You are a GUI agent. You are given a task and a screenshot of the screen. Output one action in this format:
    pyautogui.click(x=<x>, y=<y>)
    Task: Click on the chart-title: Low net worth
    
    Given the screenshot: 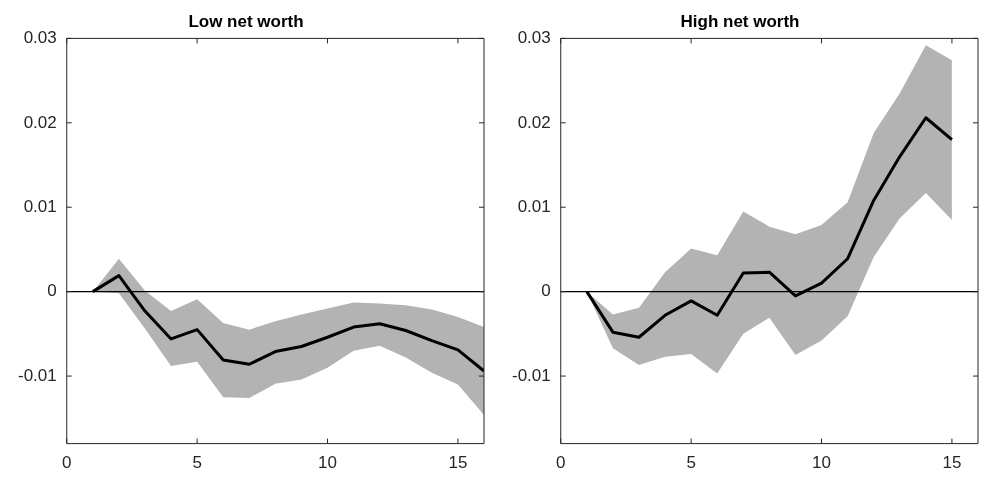 What is the action you would take?
    pyautogui.click(x=246, y=21)
    